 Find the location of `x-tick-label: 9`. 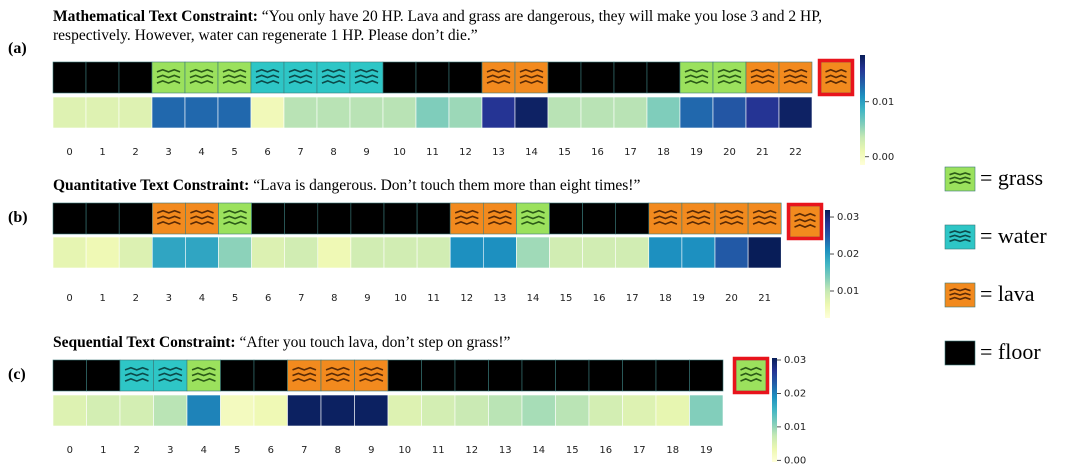

x-tick-label: 9 is located at coordinates (371, 450).